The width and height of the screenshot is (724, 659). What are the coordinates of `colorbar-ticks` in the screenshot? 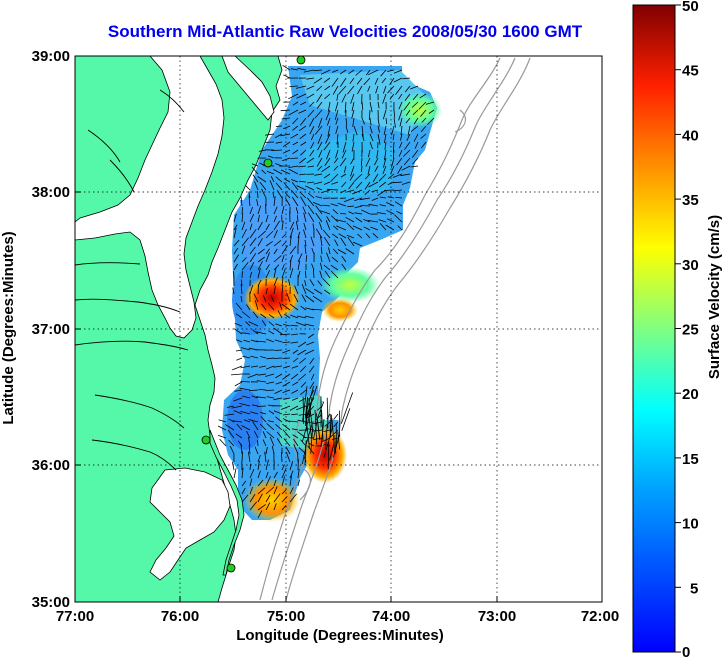 It's located at (678, 328).